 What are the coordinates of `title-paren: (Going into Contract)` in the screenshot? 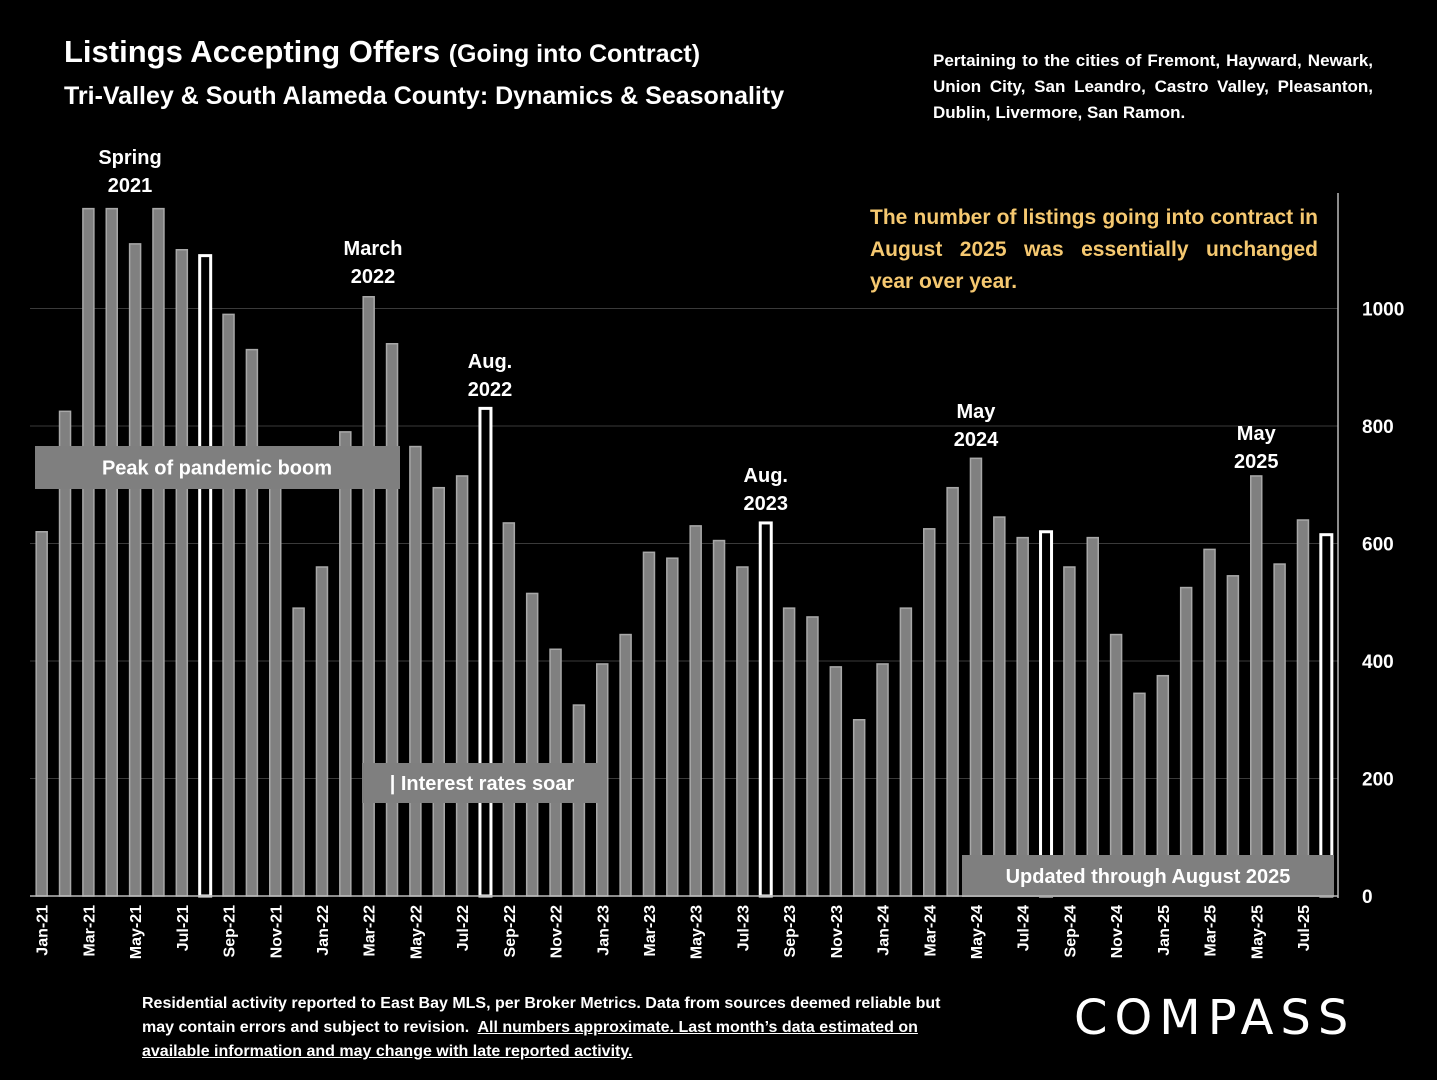 It's located at (574, 54).